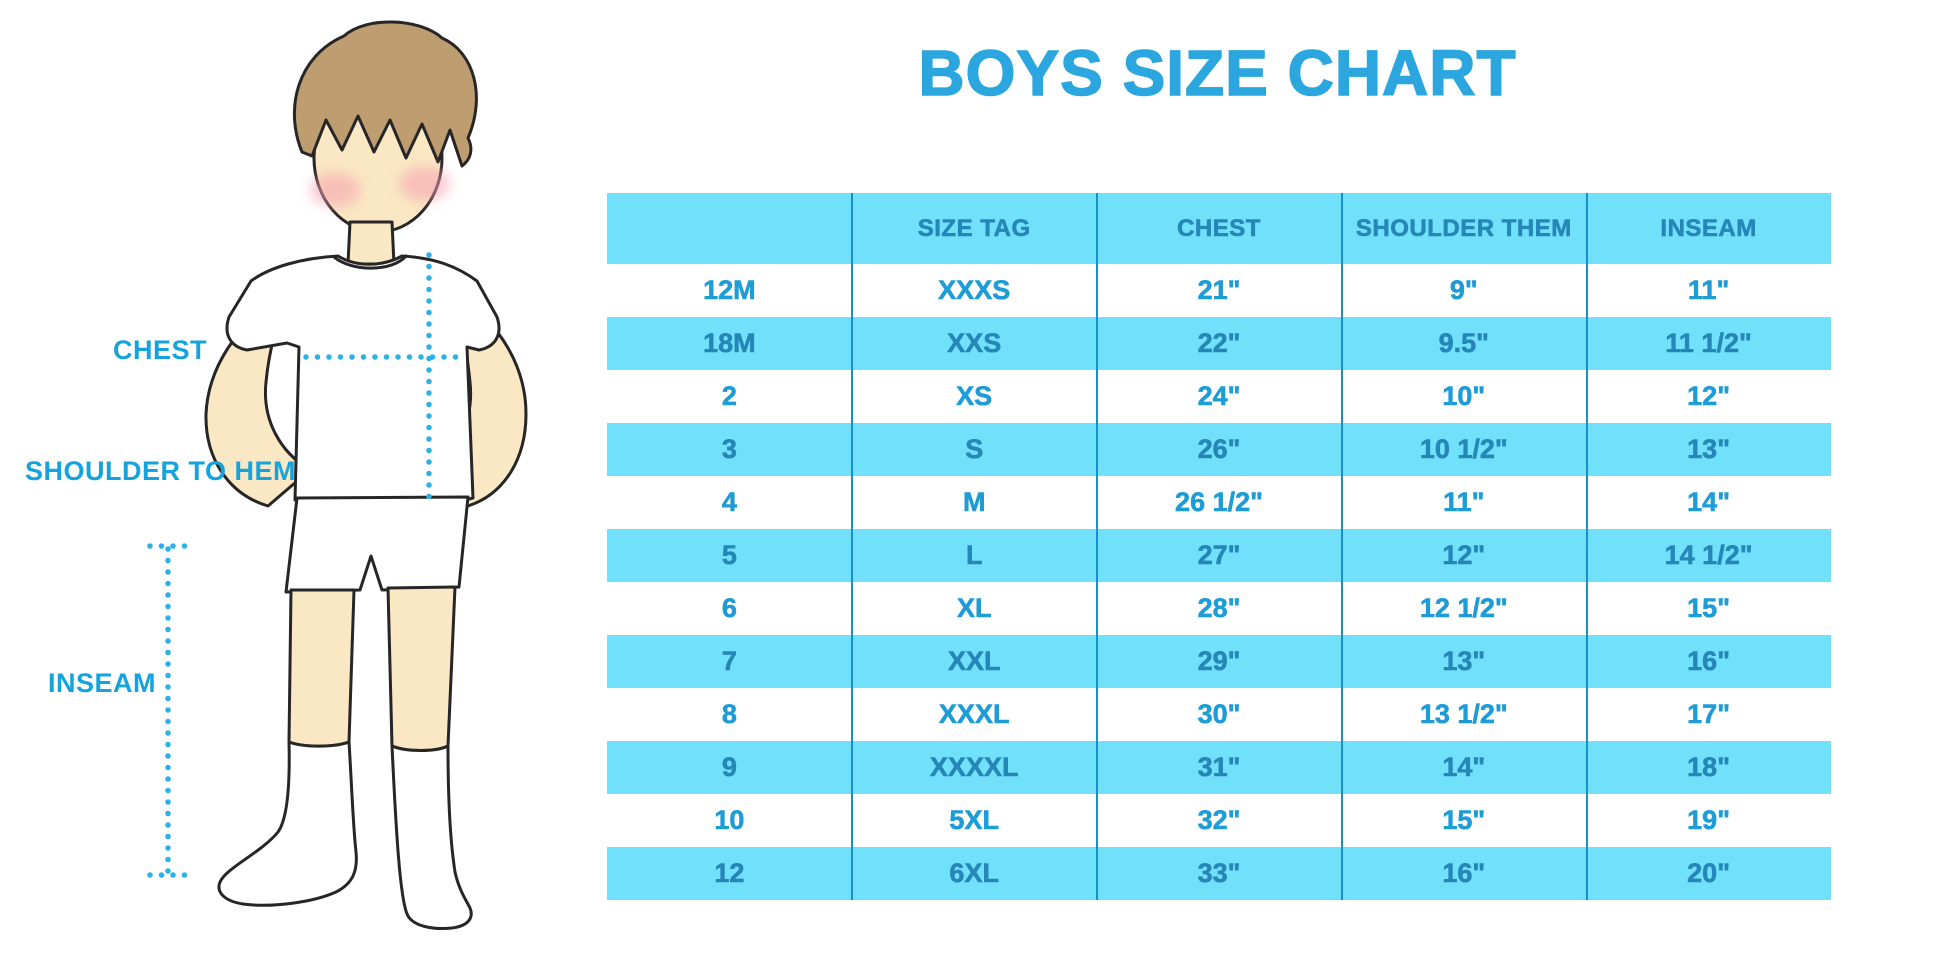 This screenshot has width=1946, height=973. I want to click on table-header-row: SIZE TAG CHEST SHOULDER THEM INSEAM, so click(1219, 228).